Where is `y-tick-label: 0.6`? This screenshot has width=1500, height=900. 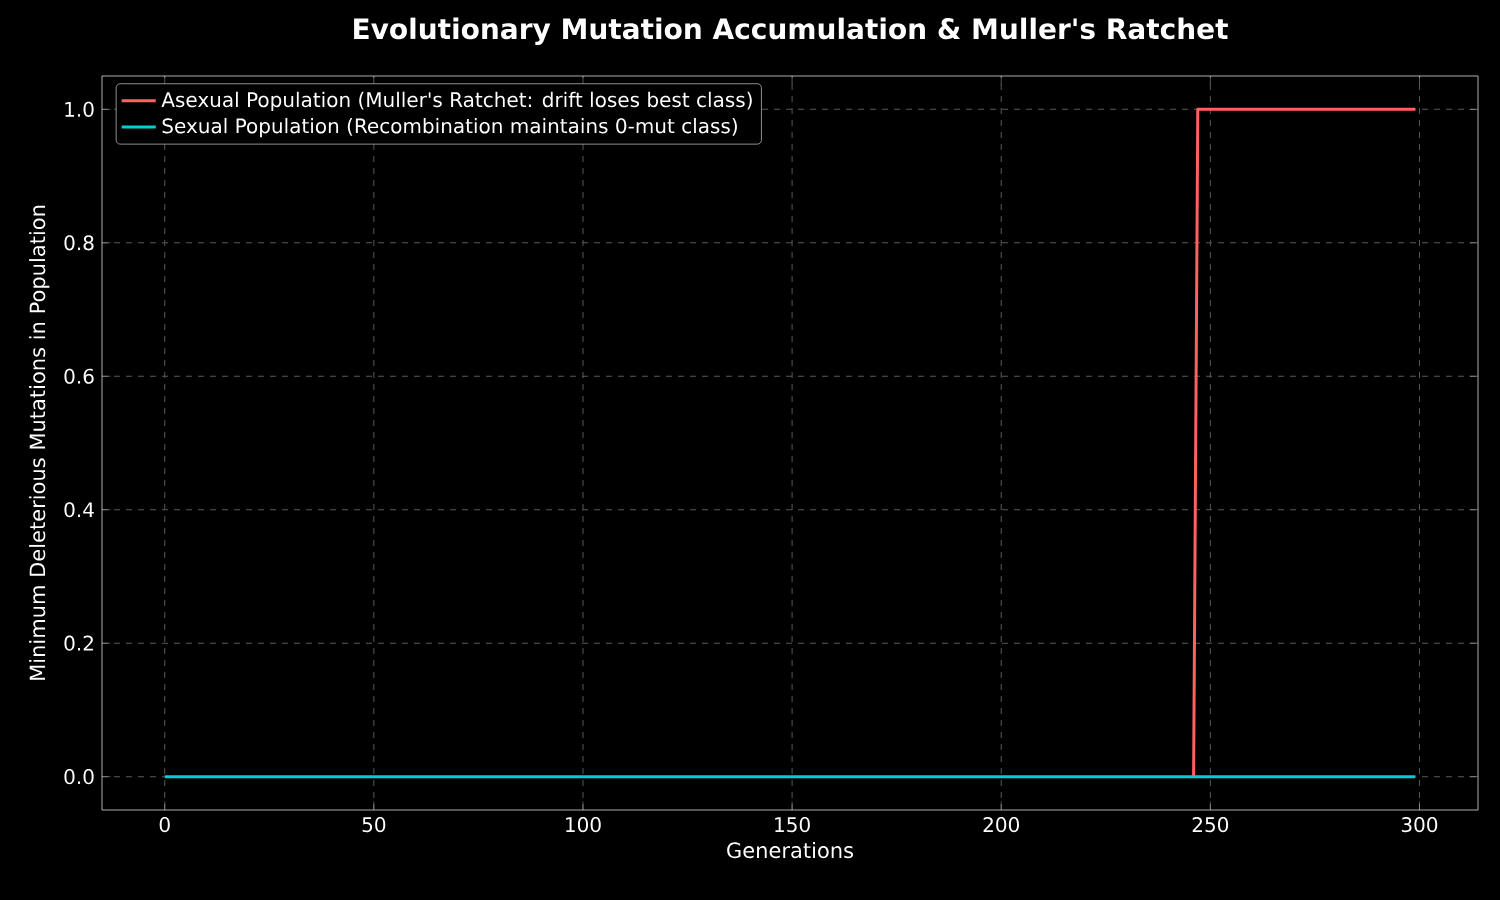 y-tick-label: 0.6 is located at coordinates (79, 376).